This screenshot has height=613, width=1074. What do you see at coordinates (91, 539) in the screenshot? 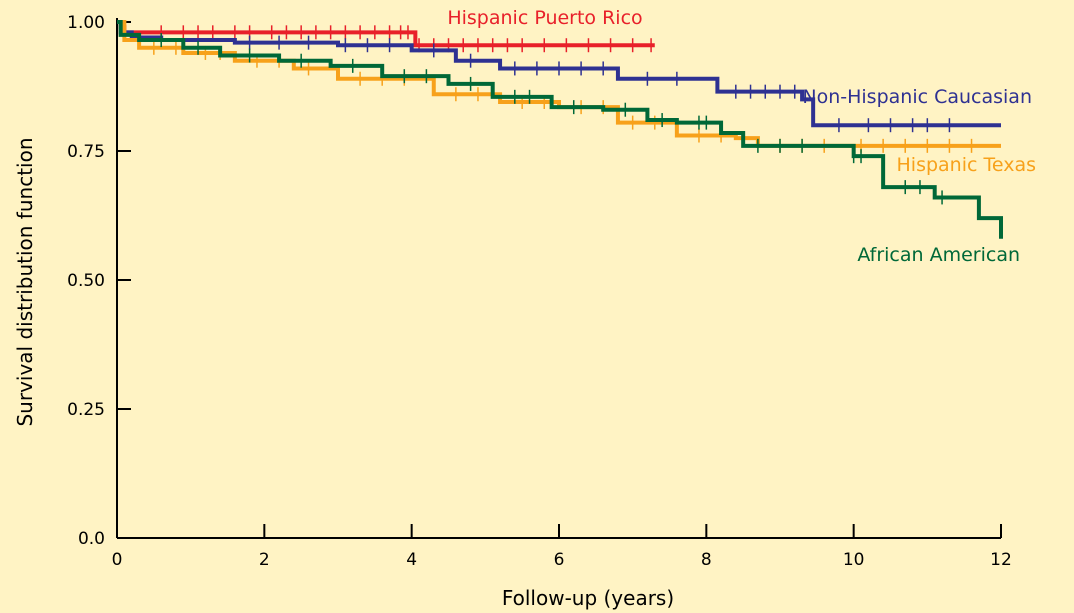
I see `y-tick-label: 0.0` at bounding box center [91, 539].